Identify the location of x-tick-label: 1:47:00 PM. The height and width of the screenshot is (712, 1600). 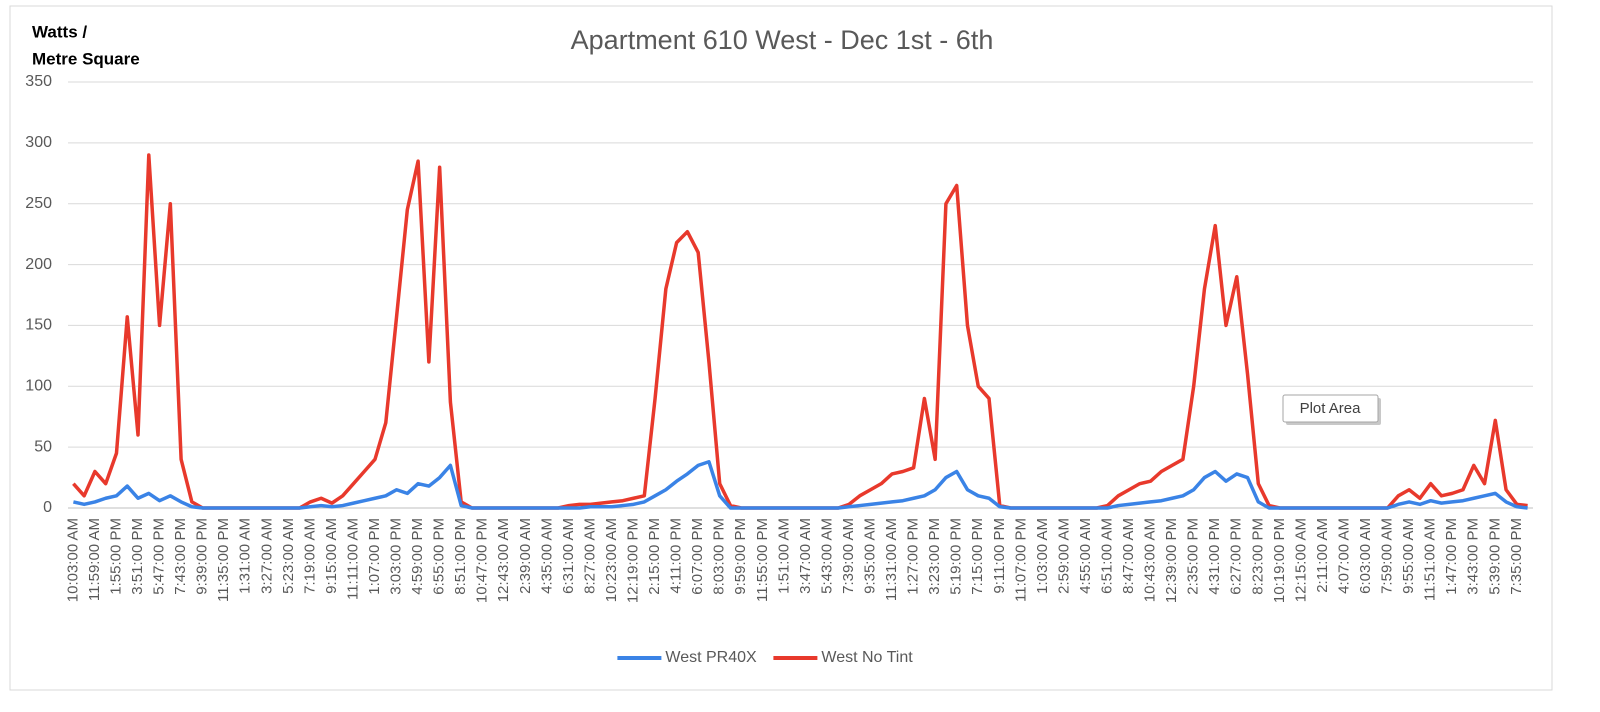
(1451, 556).